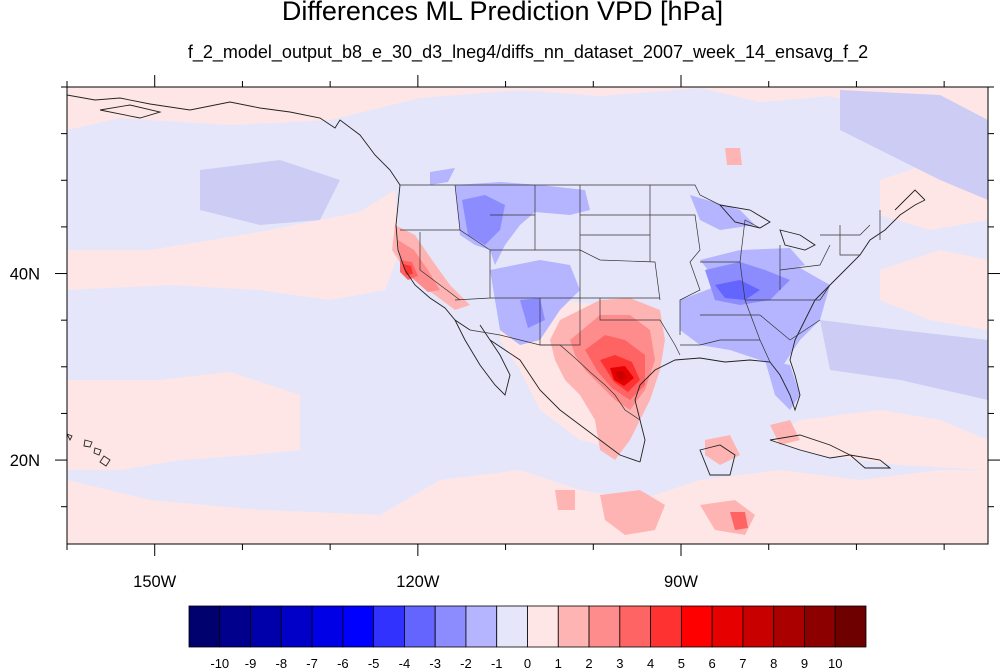 This screenshot has height=672, width=1005. Describe the element at coordinates (312, 663) in the screenshot. I see `colorbar-label: -7` at that location.